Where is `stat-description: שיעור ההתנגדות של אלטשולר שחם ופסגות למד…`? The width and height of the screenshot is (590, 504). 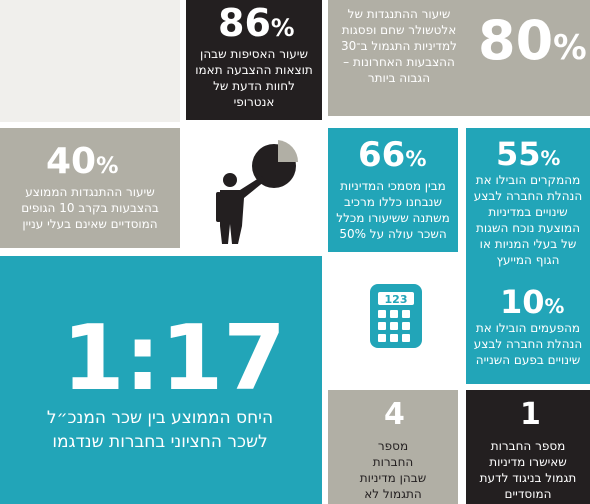 stat-description: שיעור ההתנגדות של אלטשולר שחם ופסגות למד… is located at coordinates (399, 46).